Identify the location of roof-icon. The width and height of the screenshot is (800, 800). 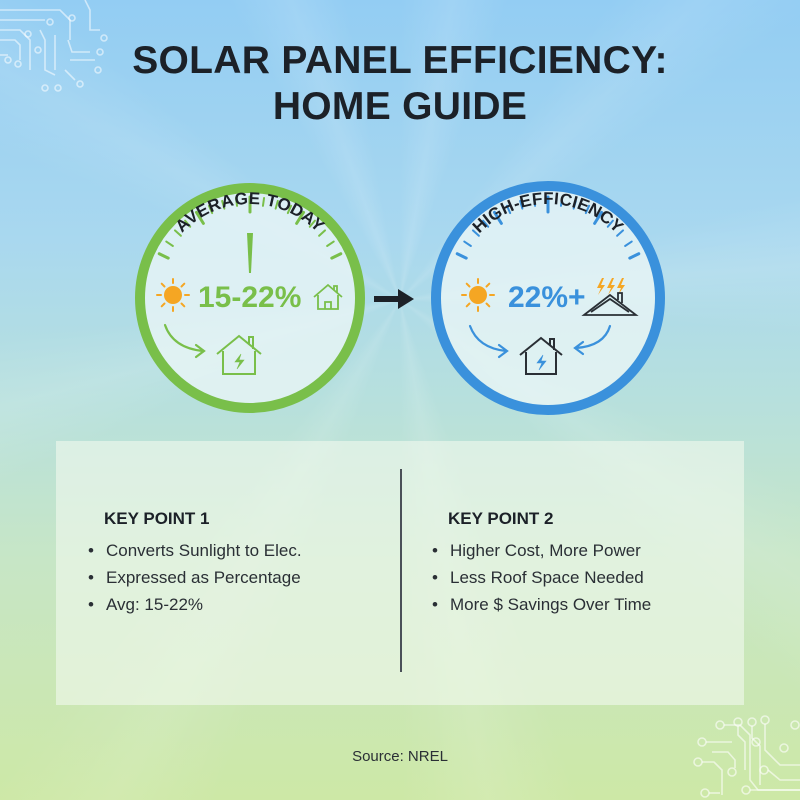
(610, 304).